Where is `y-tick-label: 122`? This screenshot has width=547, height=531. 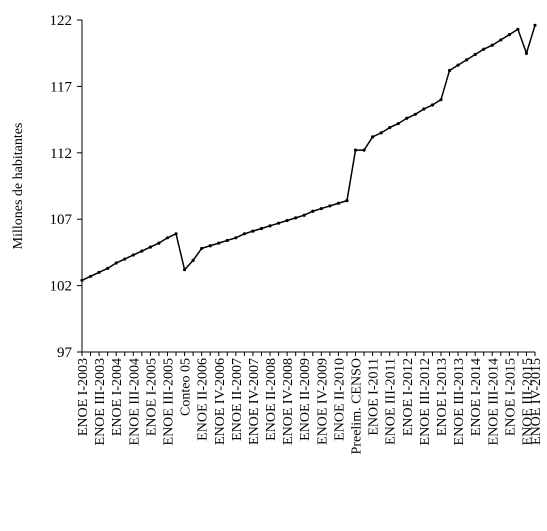
y-tick-label: 122 is located at coordinates (61, 21).